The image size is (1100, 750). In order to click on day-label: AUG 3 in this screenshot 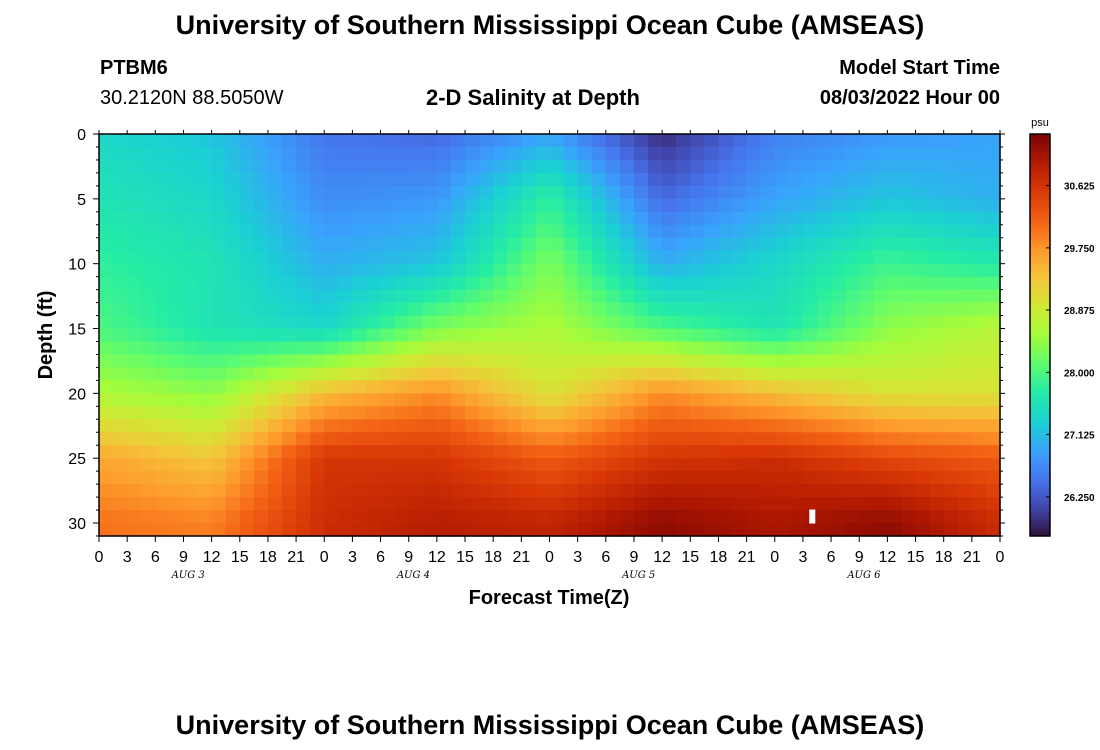, I will do `click(188, 575)`.